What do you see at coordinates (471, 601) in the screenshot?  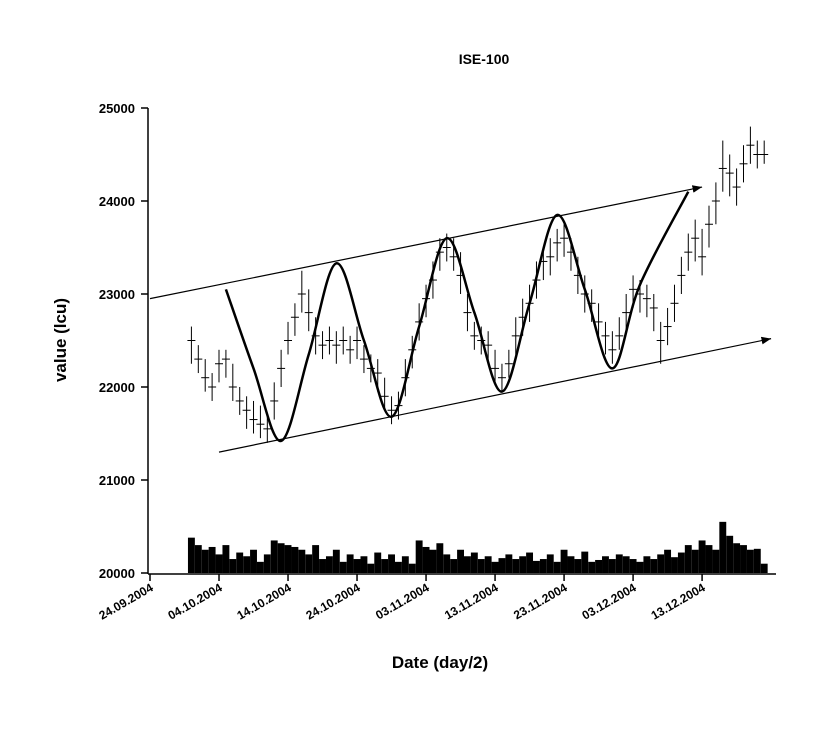 I see `x-tick-label: 13.11.2004` at bounding box center [471, 601].